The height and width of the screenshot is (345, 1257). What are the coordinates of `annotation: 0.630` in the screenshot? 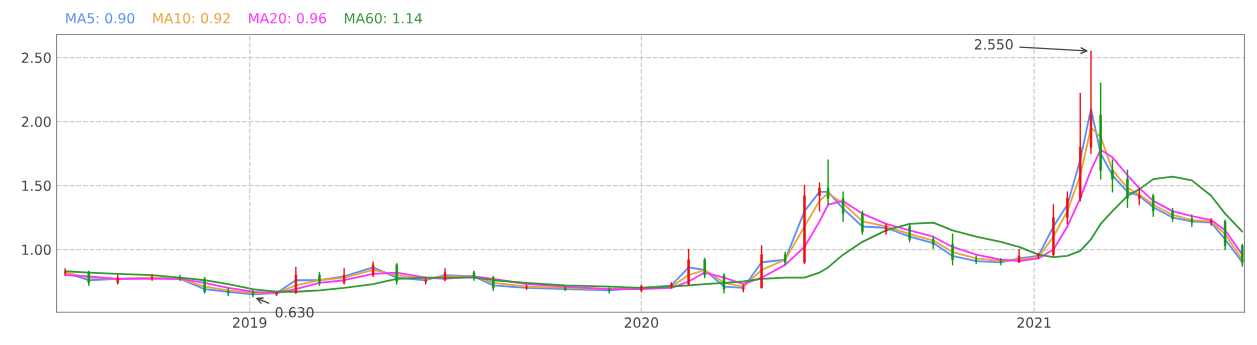 It's located at (294, 312).